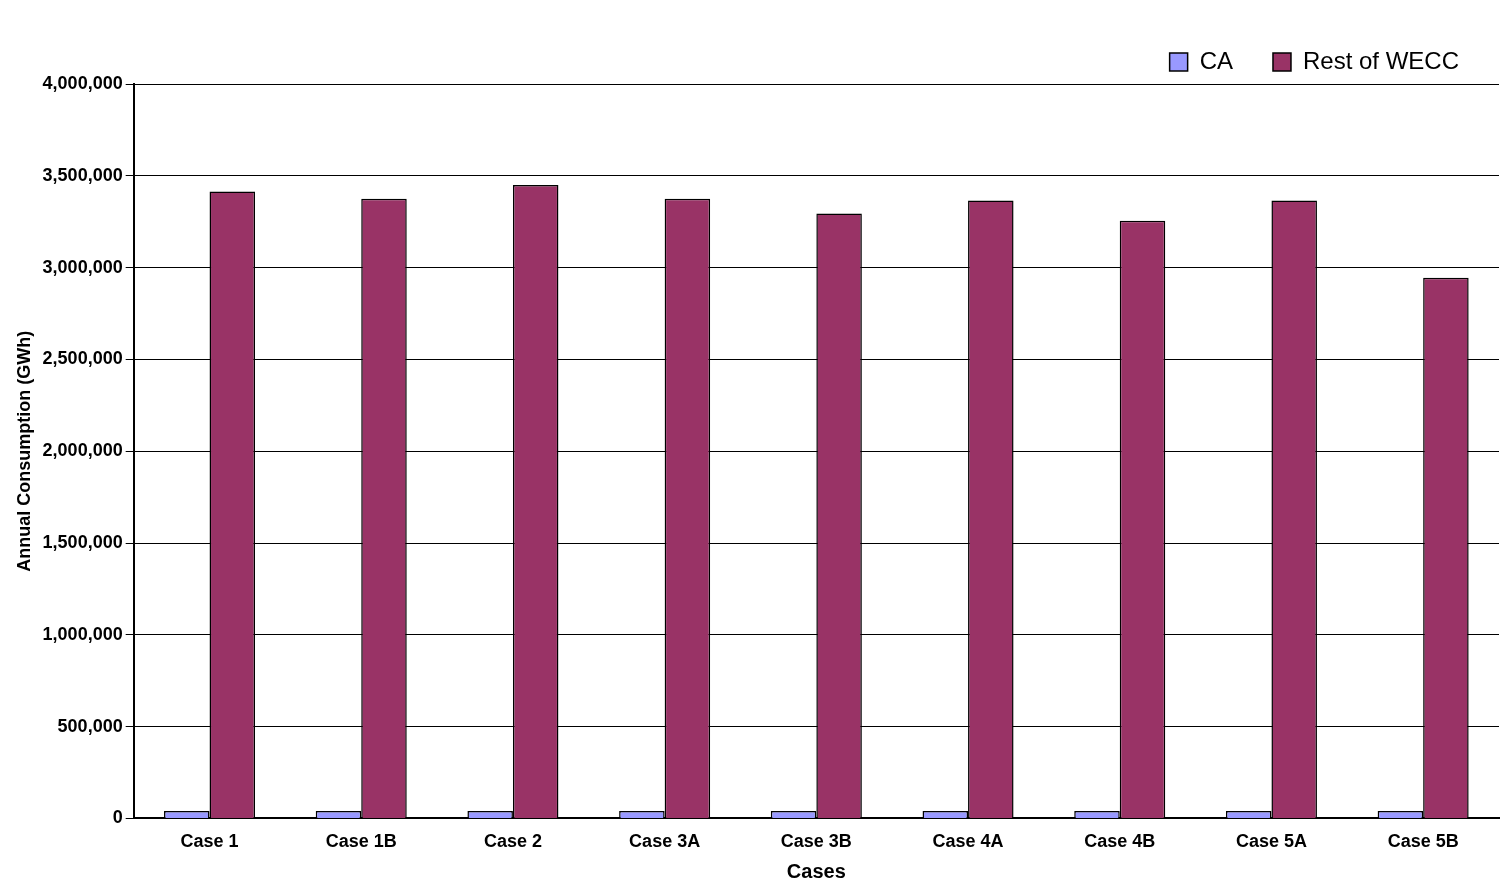 The image size is (1509, 893). I want to click on x-tick-label: Case 5B, so click(1423, 841).